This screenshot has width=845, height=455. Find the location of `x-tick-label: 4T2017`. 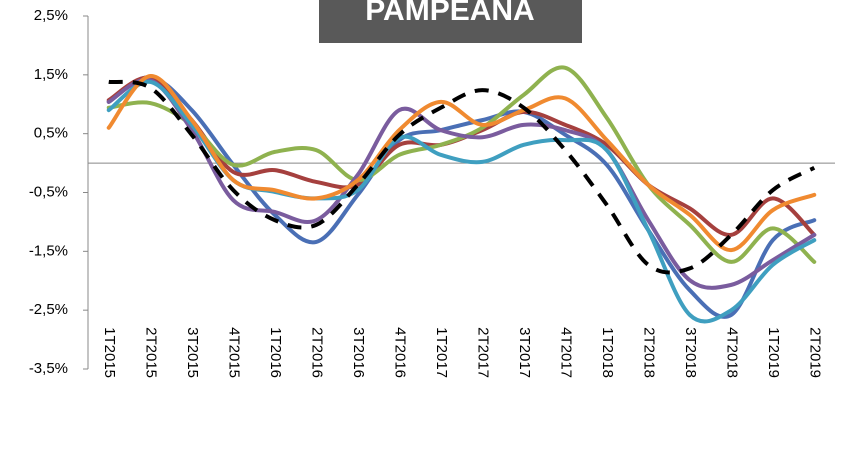

x-tick-label: 4T2017 is located at coordinates (565, 352).